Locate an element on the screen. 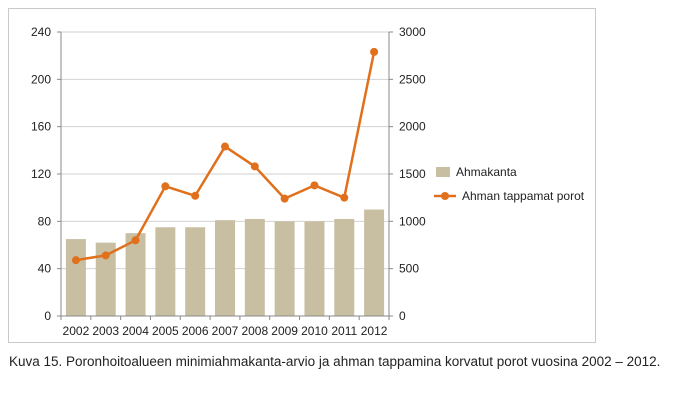 This screenshot has width=679, height=412. y-right-tick-label: 2000 is located at coordinates (412, 127).